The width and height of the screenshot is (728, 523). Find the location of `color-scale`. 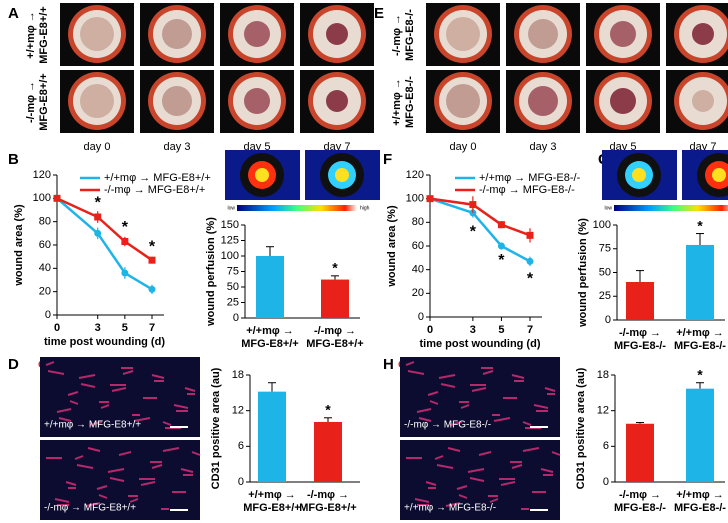

color-scale is located at coordinates (297, 208).